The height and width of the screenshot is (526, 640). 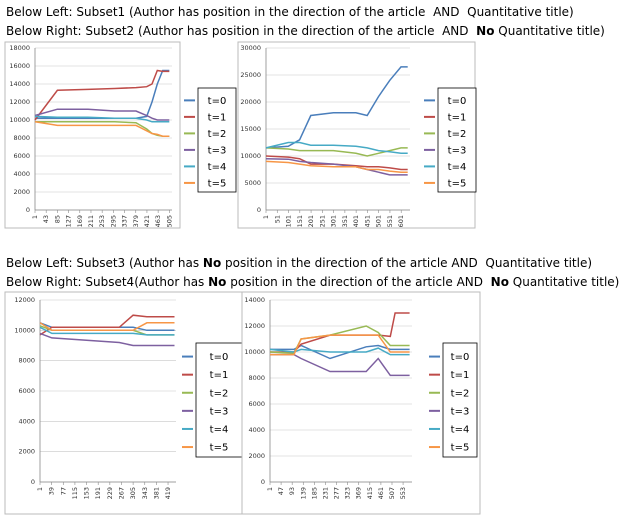 I want to click on x-tick-label: 93, so click(x=292, y=491).